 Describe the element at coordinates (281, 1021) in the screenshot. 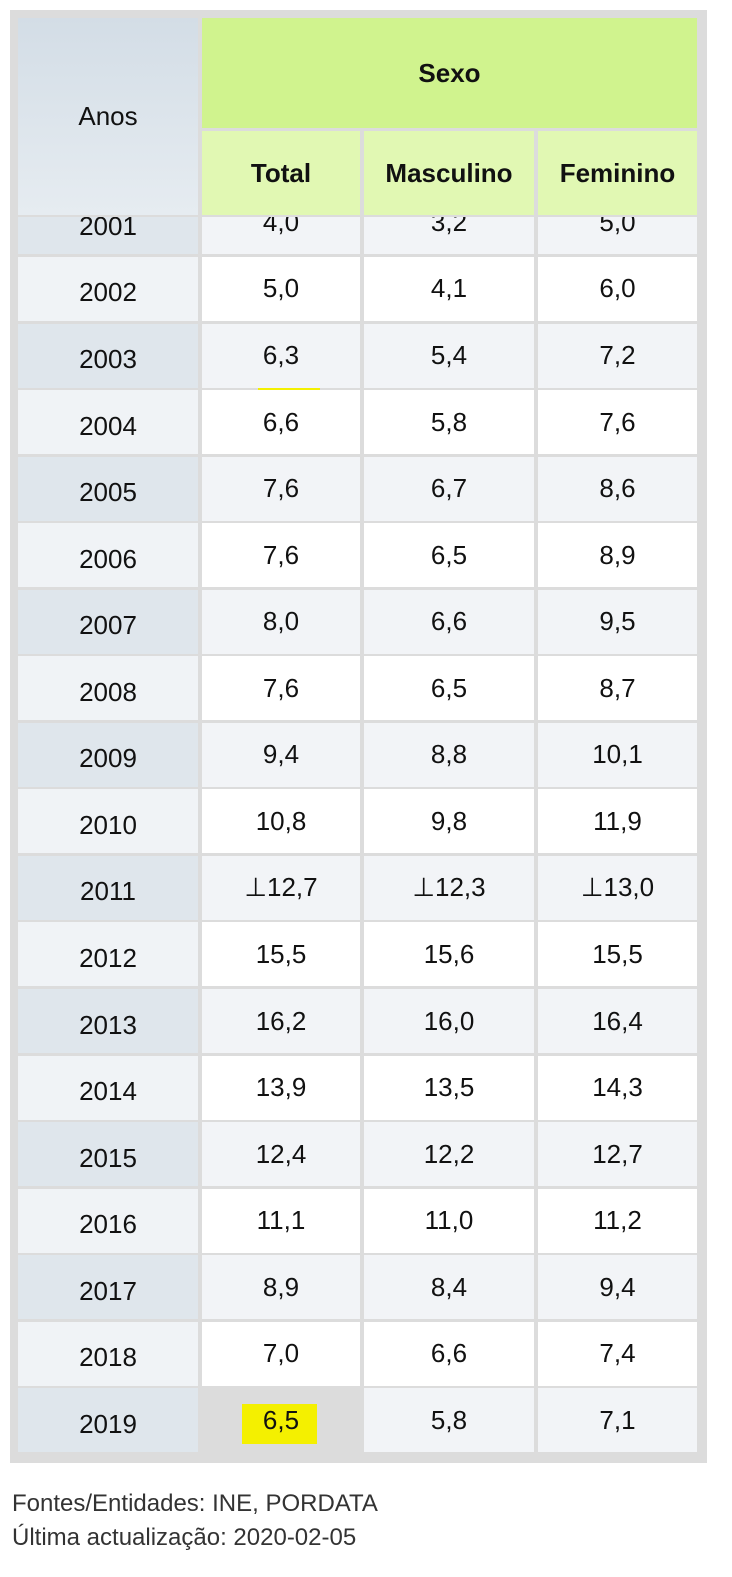

I see `value-cell: 16,2` at that location.